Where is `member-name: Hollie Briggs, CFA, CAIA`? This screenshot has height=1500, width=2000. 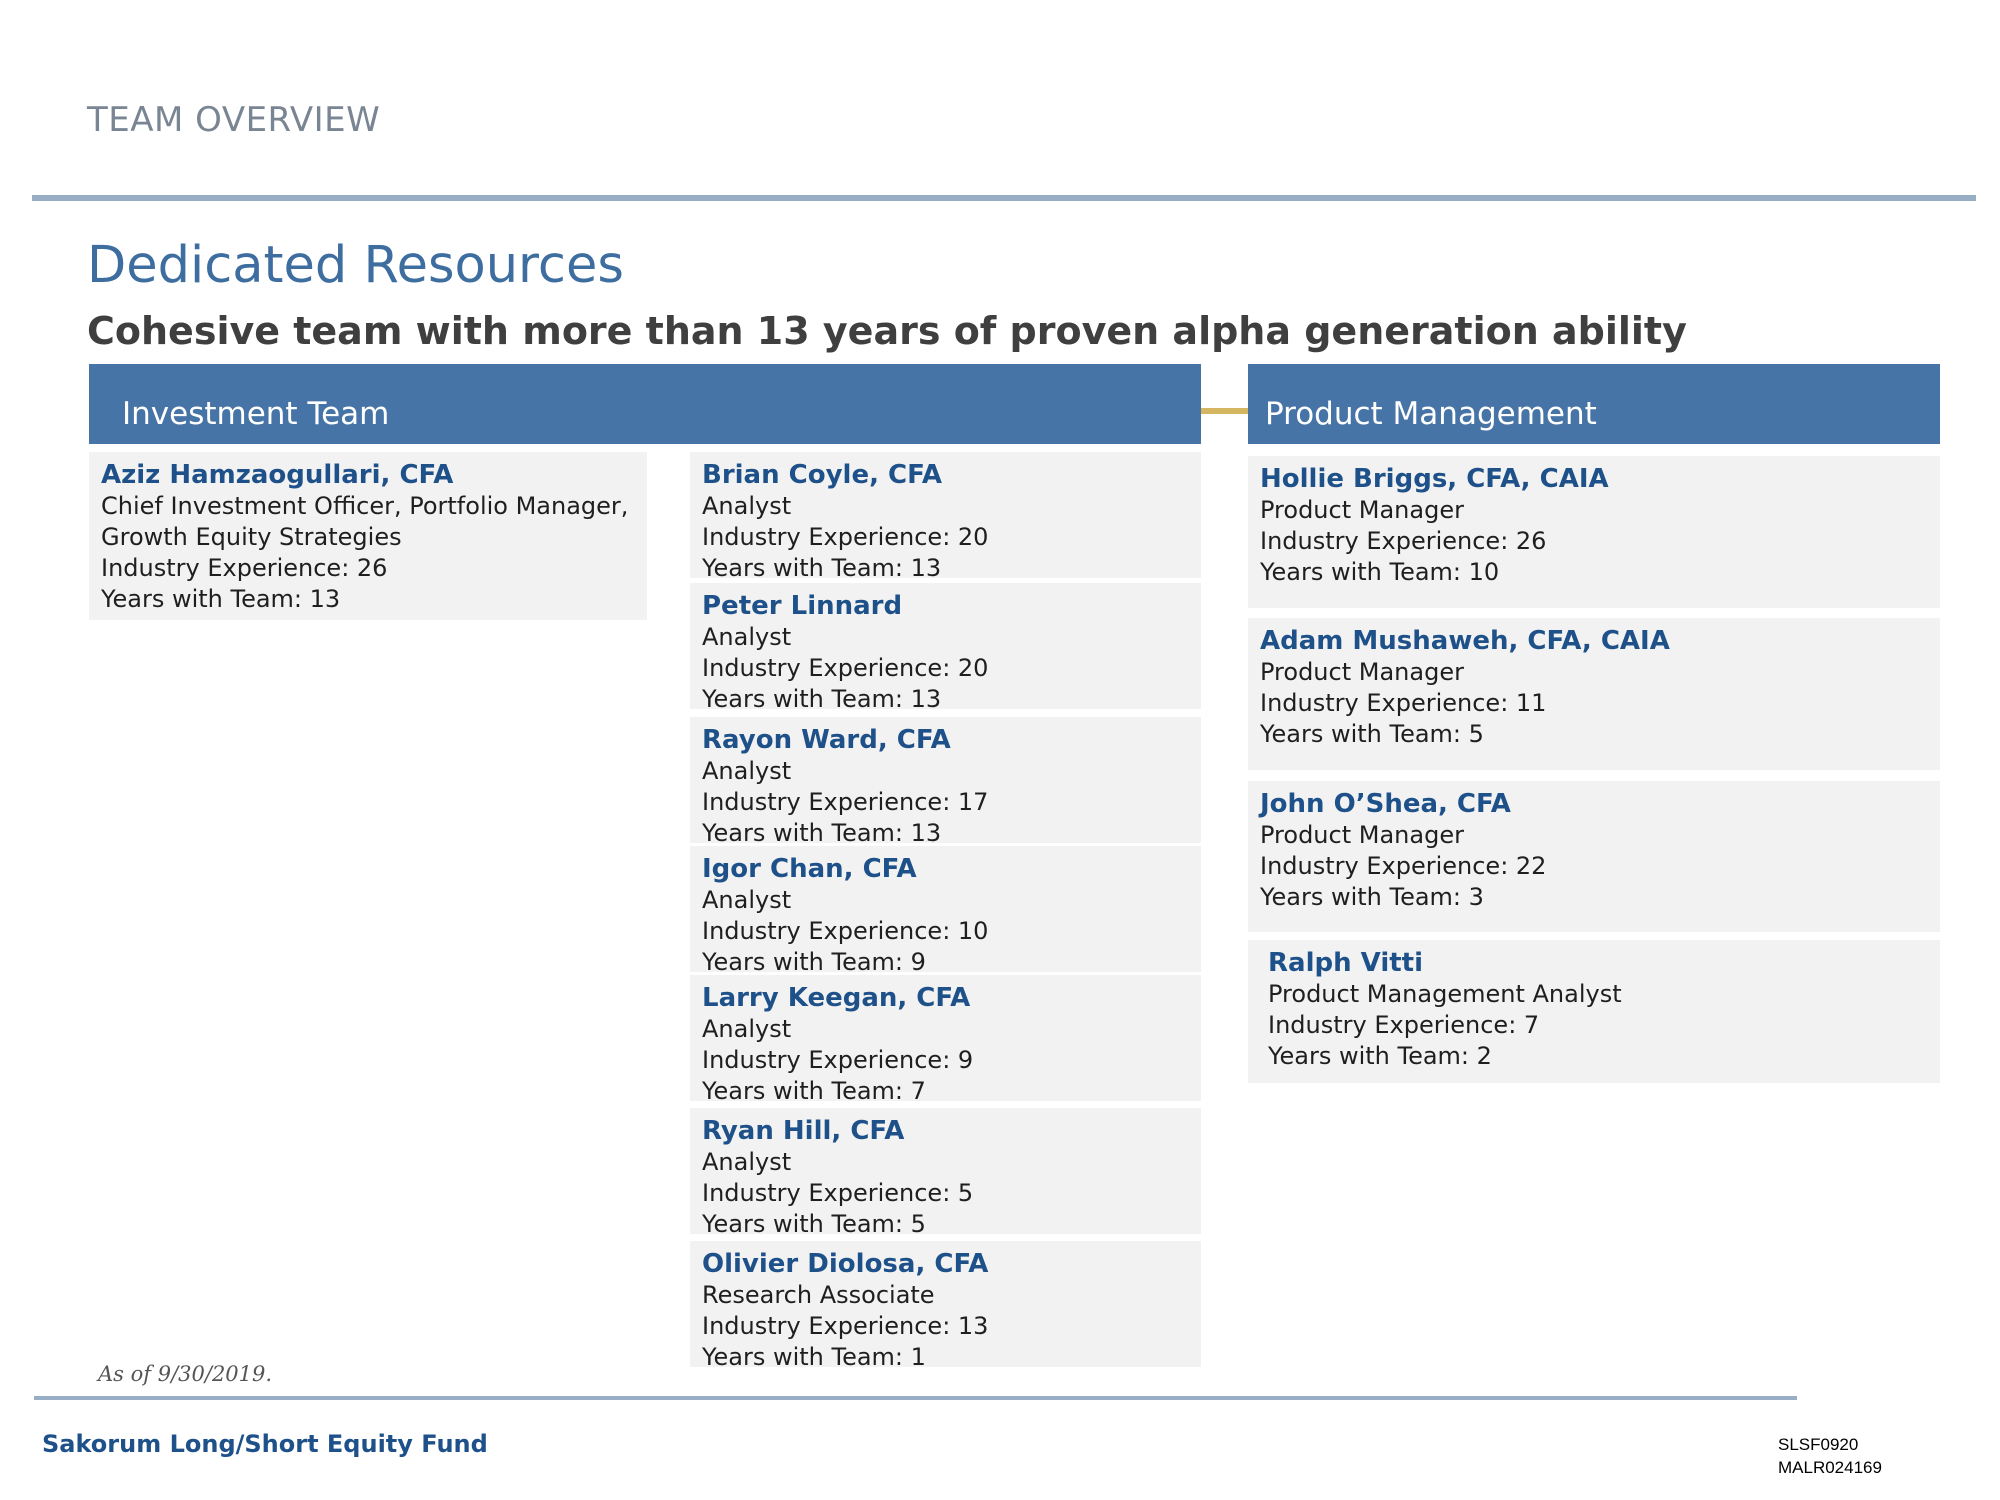 member-name: Hollie Briggs, CFA, CAIA is located at coordinates (1434, 479).